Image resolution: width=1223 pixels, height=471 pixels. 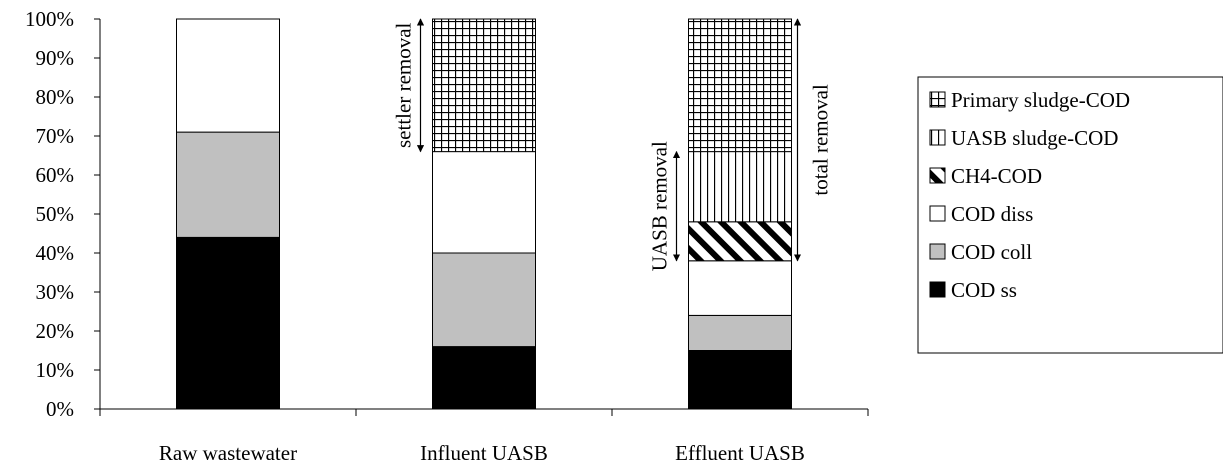 I want to click on y-tick-label: 80%, so click(x=55, y=97).